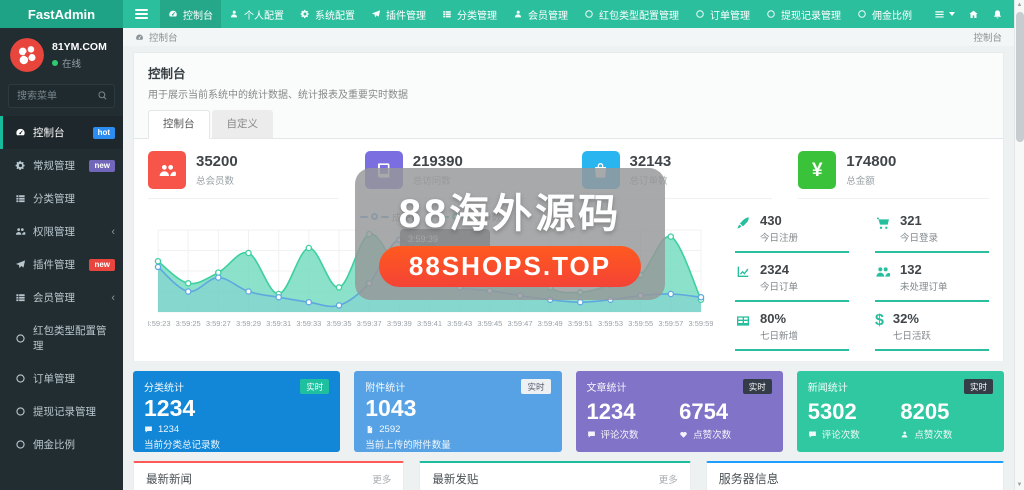 The height and width of the screenshot is (490, 1024). I want to click on nav-item-label: 订单管理, so click(730, 16).